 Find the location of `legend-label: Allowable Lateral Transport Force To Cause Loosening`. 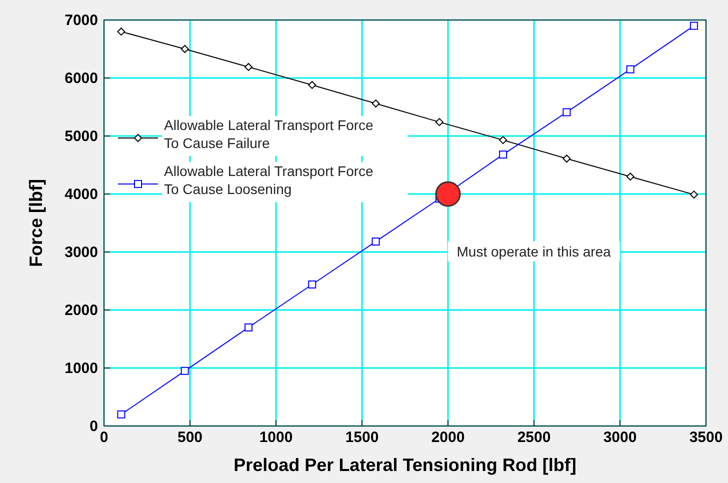

legend-label: Allowable Lateral Transport Force To Cause Loosening is located at coordinates (269, 180).